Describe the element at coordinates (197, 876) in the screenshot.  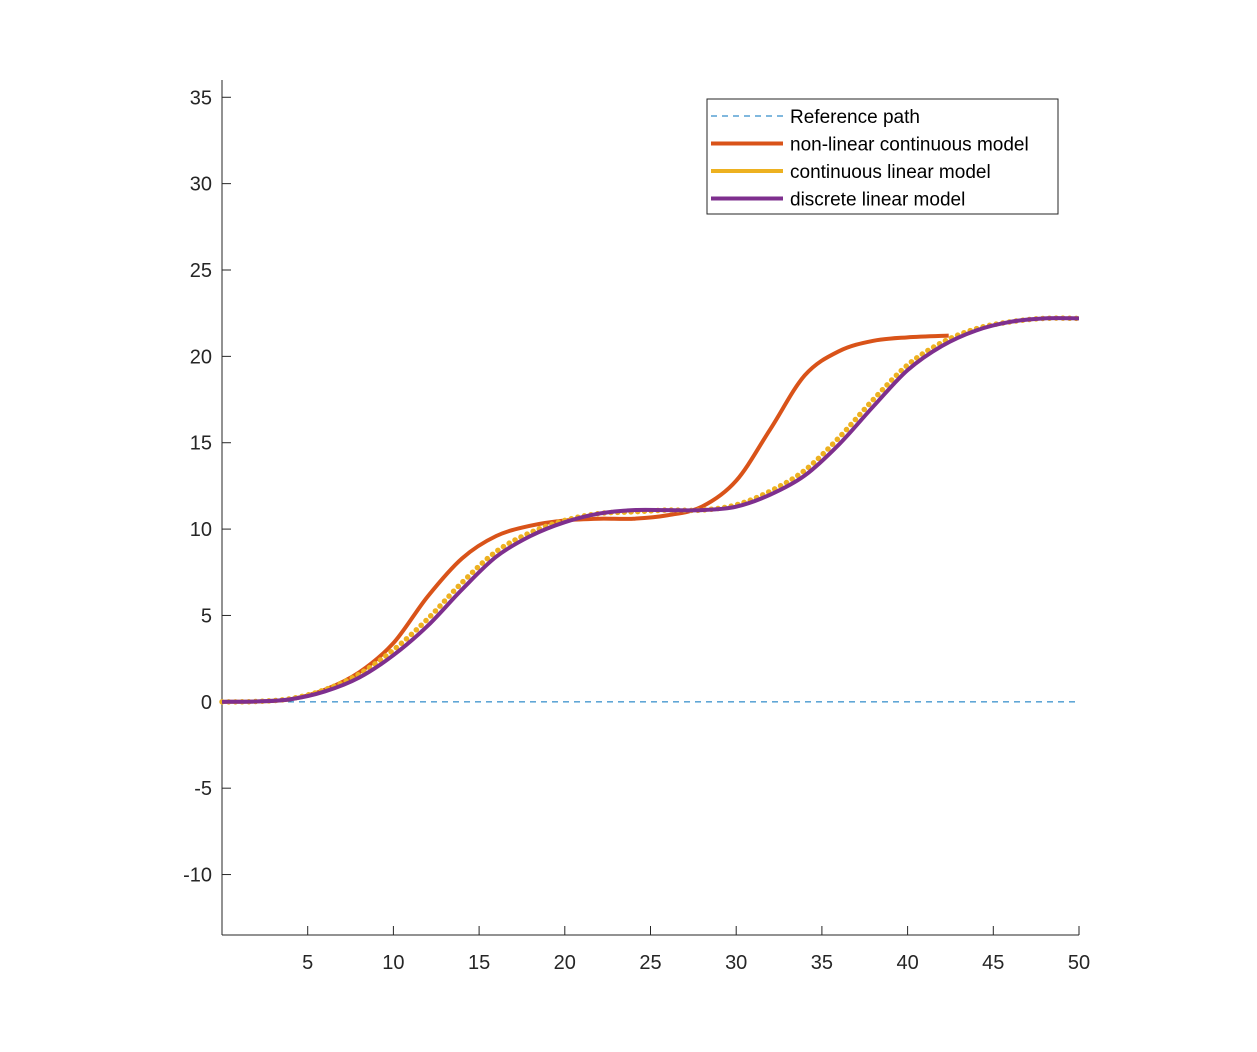
I see `y-tick-label: -10` at that location.